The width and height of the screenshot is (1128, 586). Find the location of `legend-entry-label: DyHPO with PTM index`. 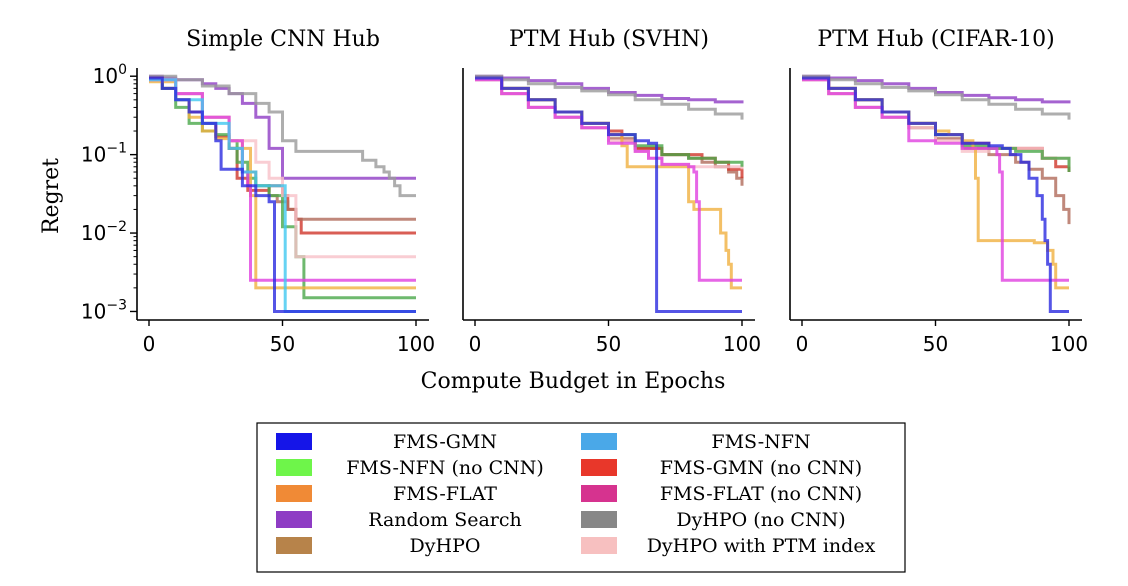

legend-entry-label: DyHPO with PTM index is located at coordinates (761, 546).